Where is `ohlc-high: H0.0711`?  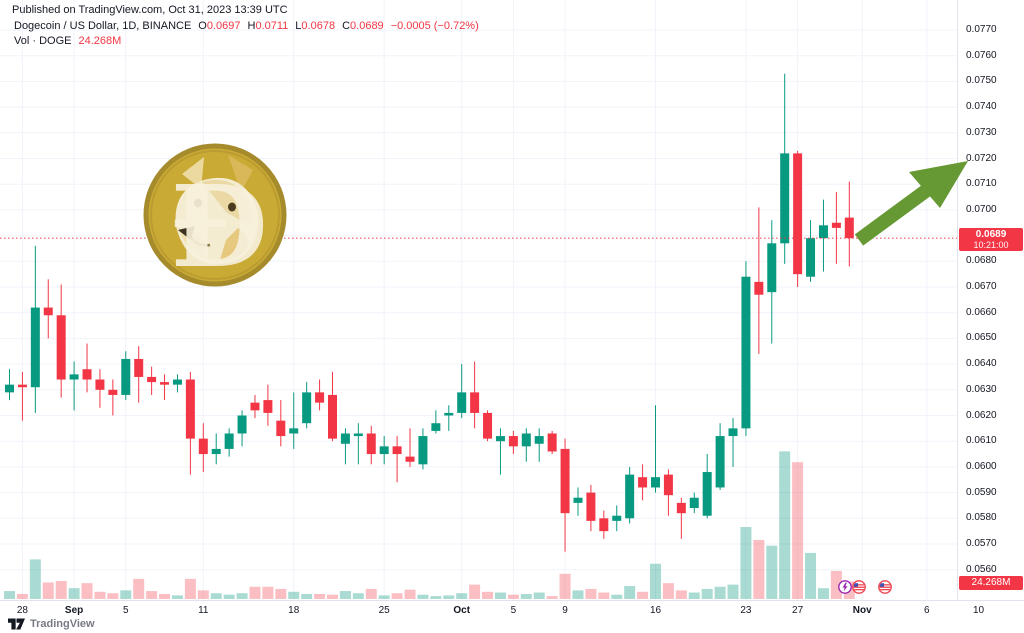 ohlc-high: H0.0711 is located at coordinates (268, 26).